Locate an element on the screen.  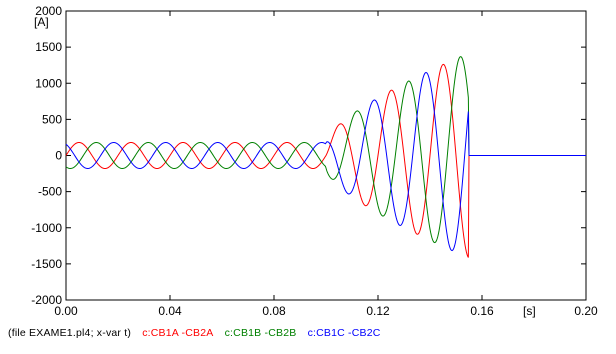
x-tick-label: 0.00 is located at coordinates (66, 311).